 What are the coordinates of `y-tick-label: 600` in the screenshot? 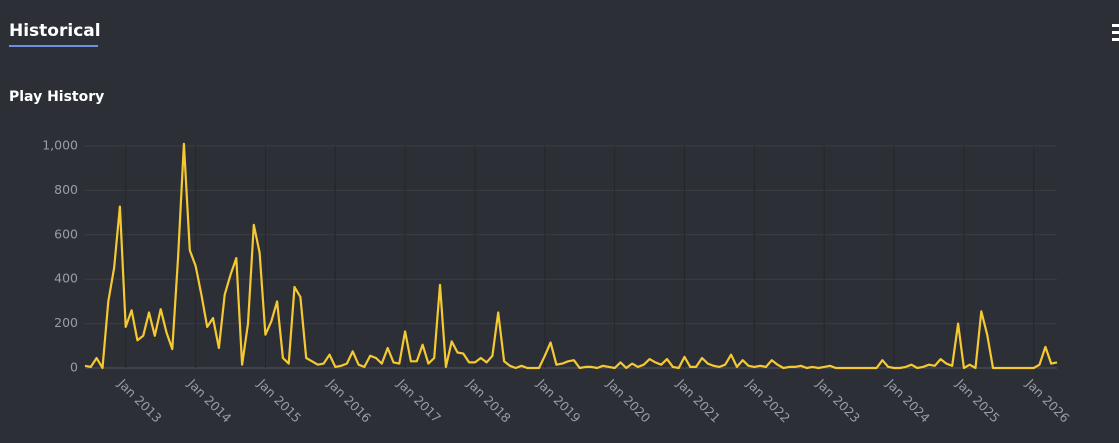 It's located at (66, 233).